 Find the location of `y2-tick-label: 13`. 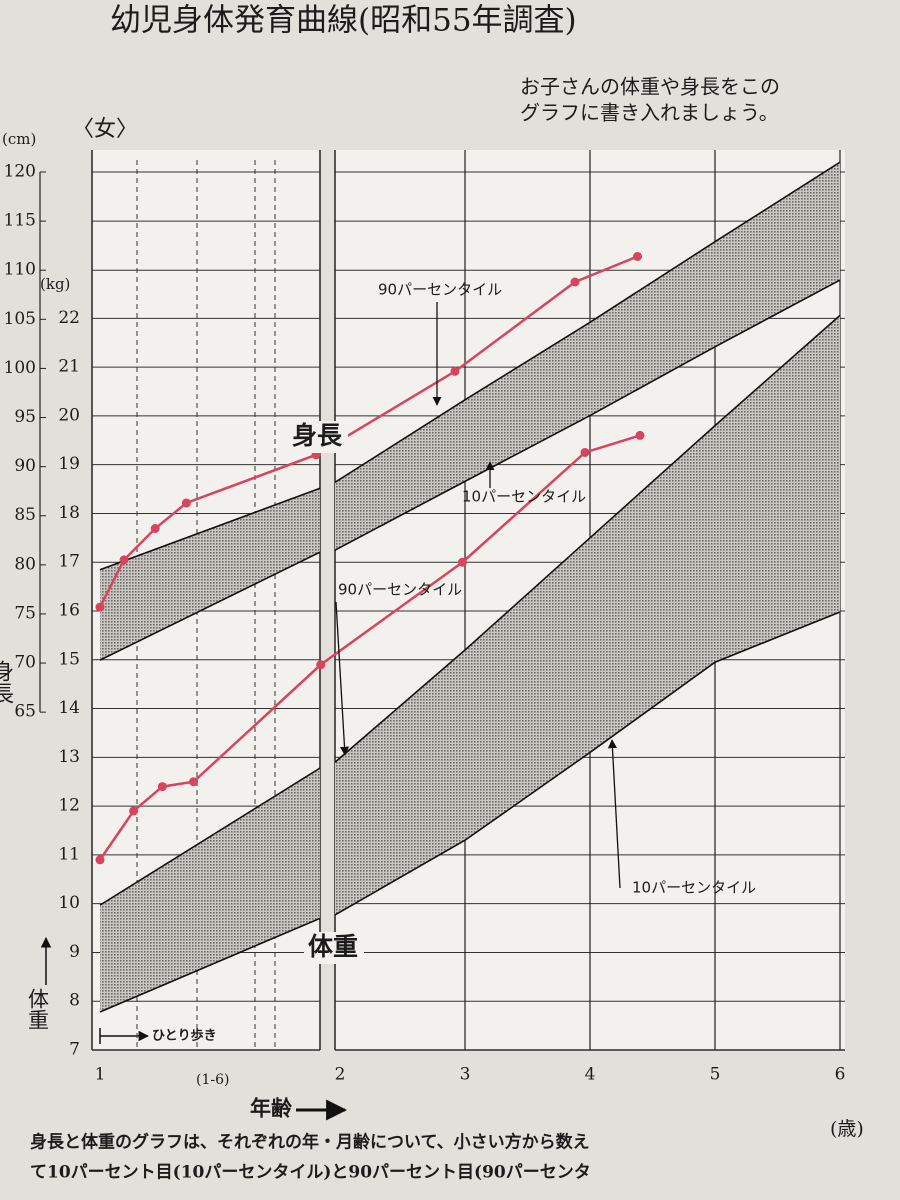

y2-tick-label: 13 is located at coordinates (69, 757).